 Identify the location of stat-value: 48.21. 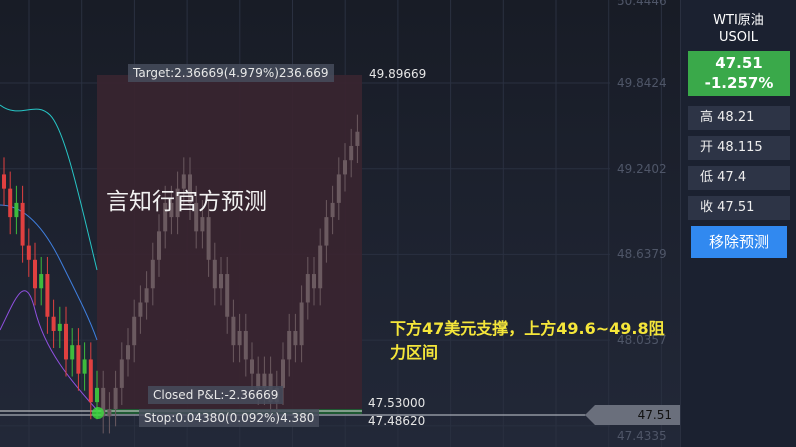
(736, 117).